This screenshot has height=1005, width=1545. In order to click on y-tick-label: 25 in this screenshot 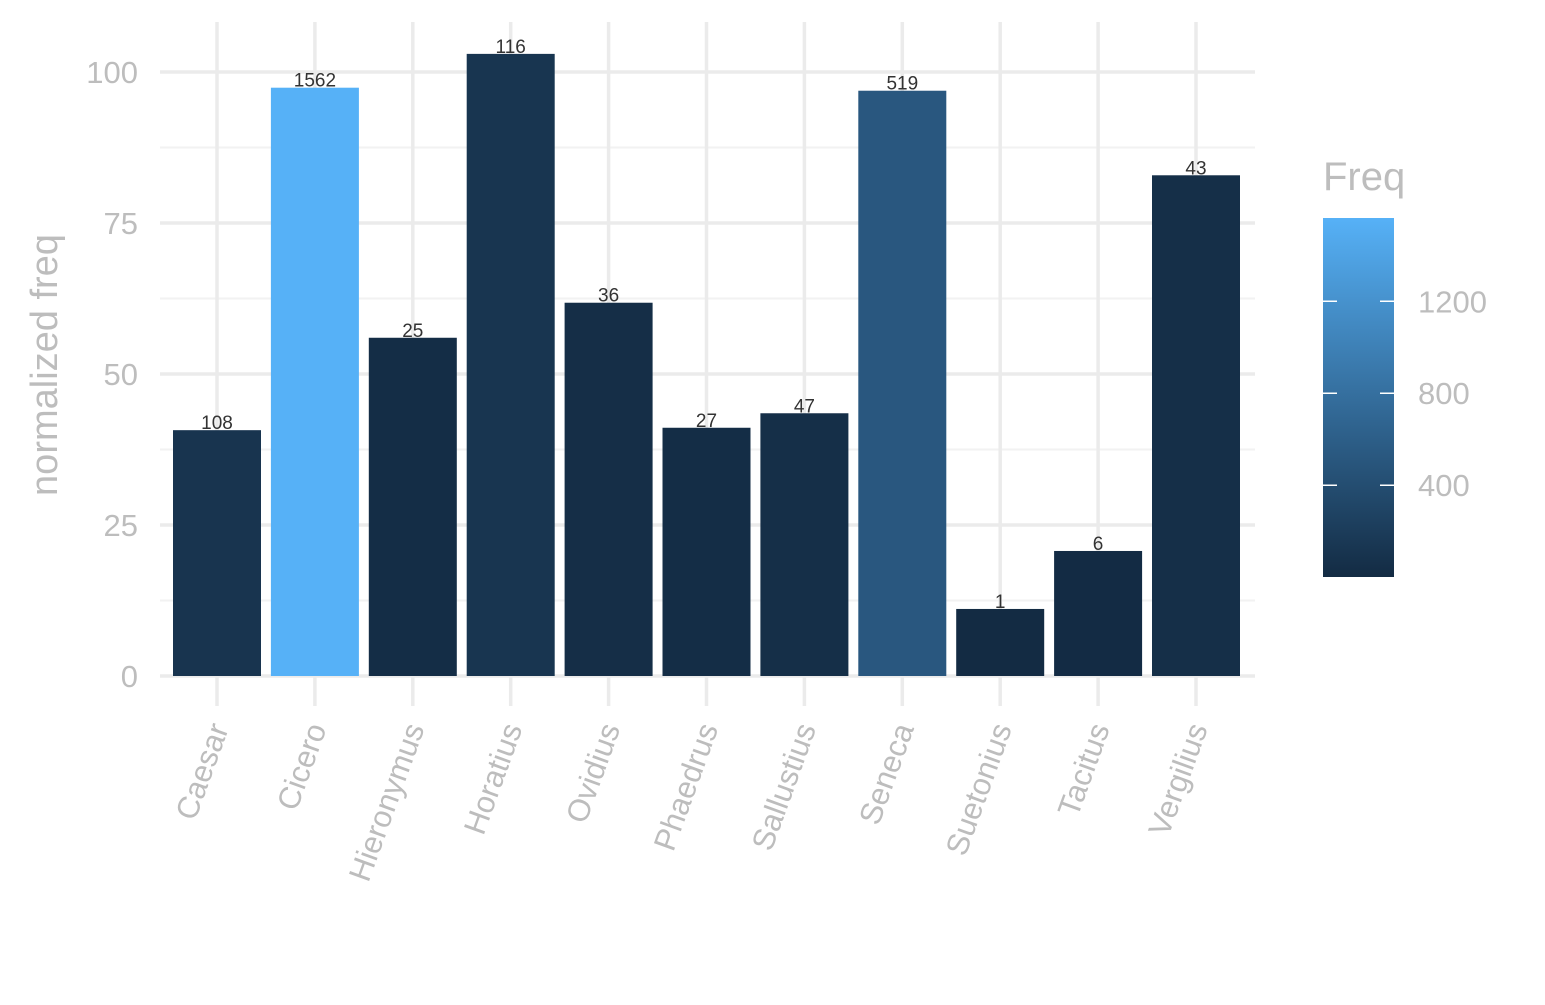, I will do `click(121, 525)`.